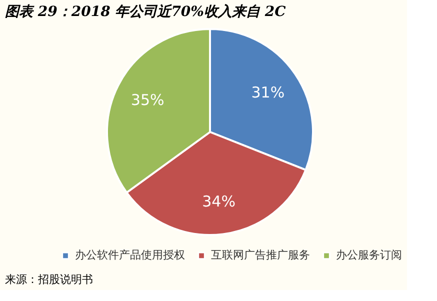 The width and height of the screenshot is (437, 301). What do you see at coordinates (147, 100) in the screenshot?
I see `data-label: 35%` at bounding box center [147, 100].